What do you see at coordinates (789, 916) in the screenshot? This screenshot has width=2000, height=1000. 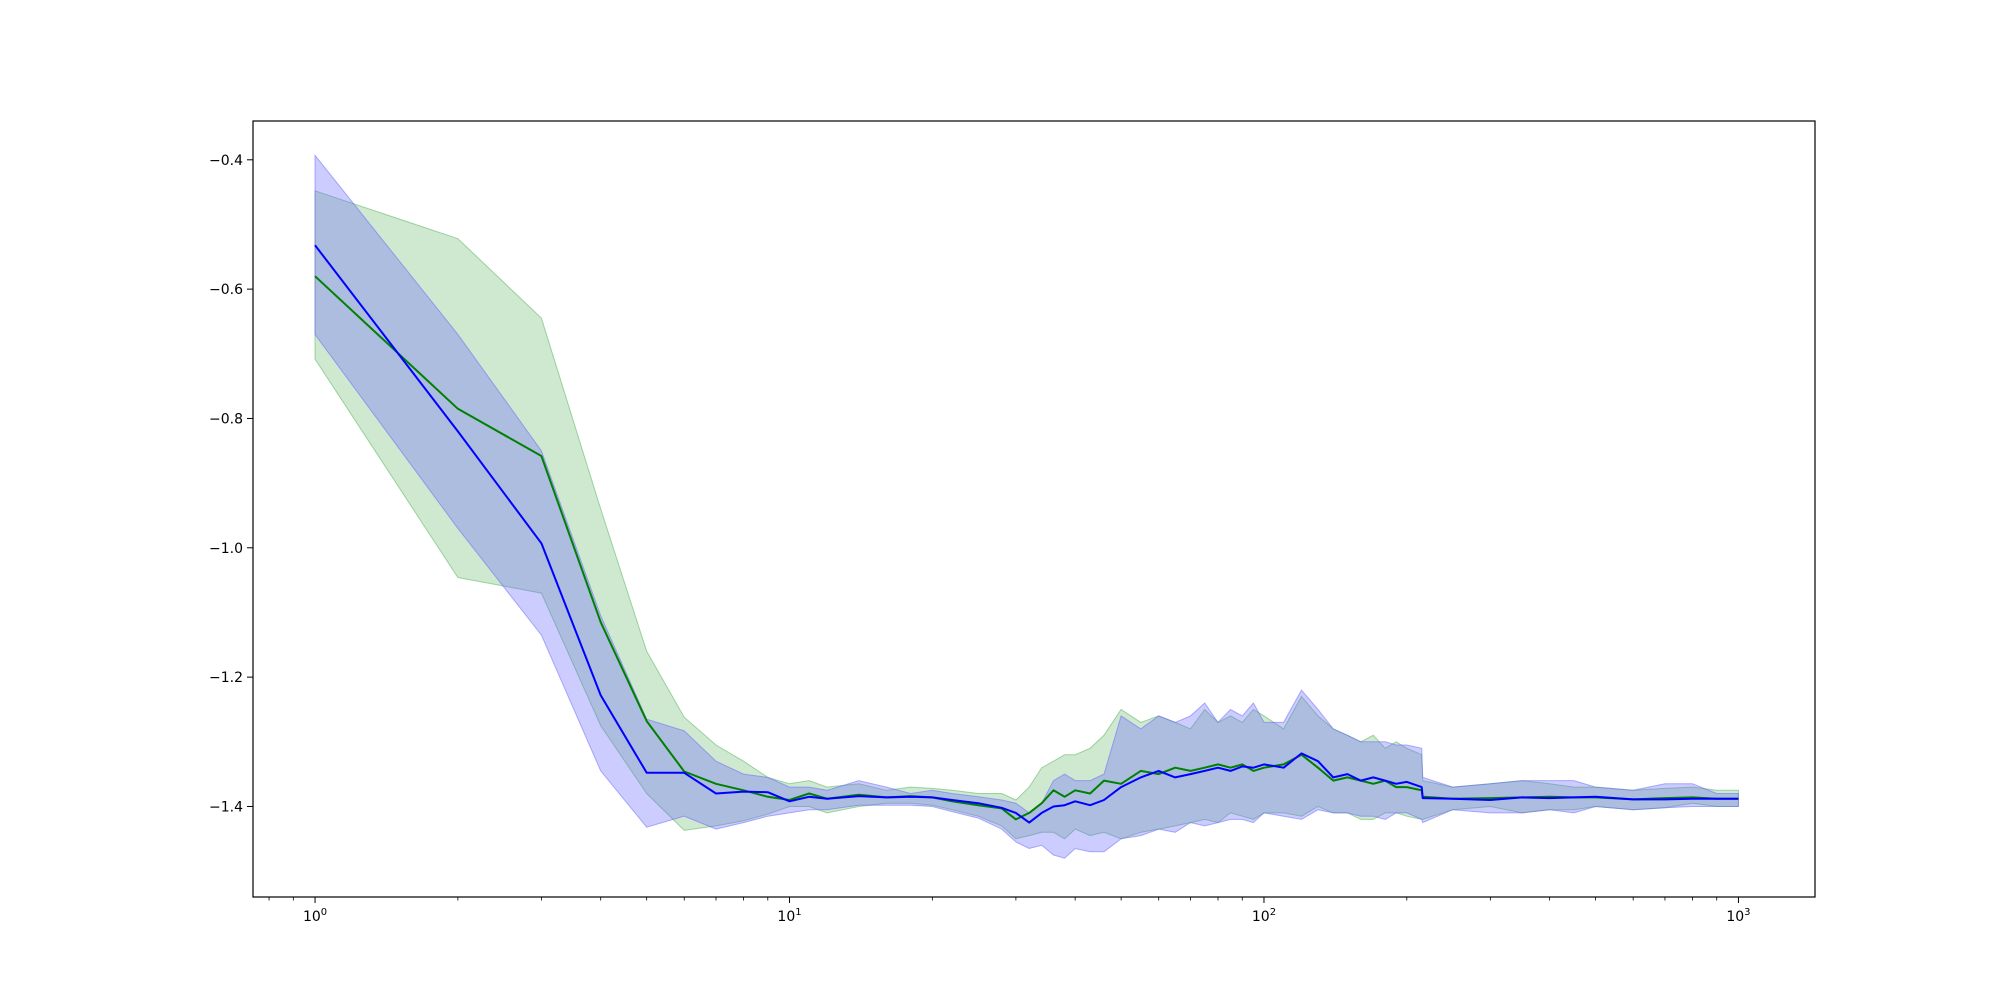 I see `x-tick-label: 101` at bounding box center [789, 916].